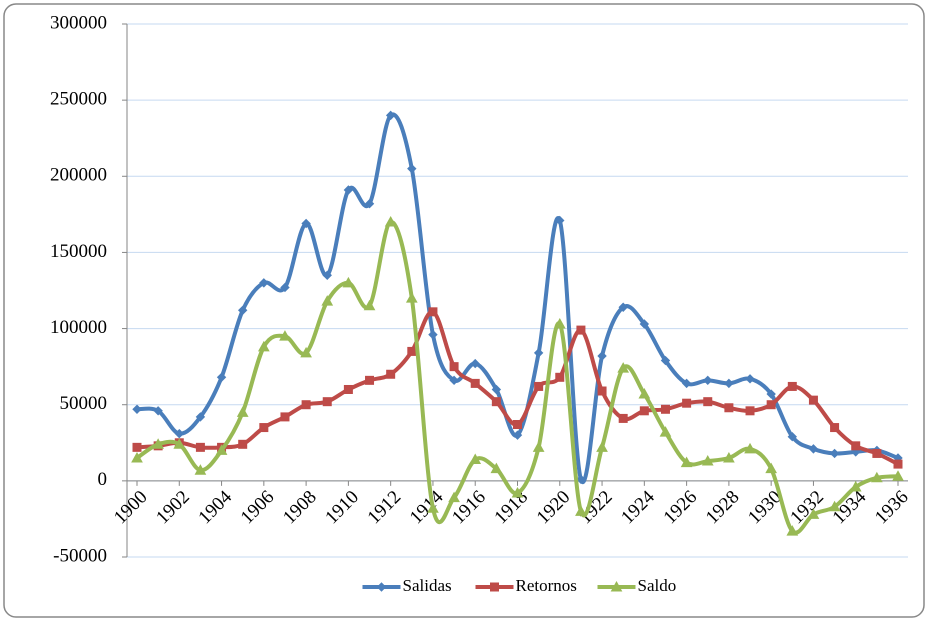  What do you see at coordinates (78, 327) in the screenshot?
I see `y-tick-label: 100000` at bounding box center [78, 327].